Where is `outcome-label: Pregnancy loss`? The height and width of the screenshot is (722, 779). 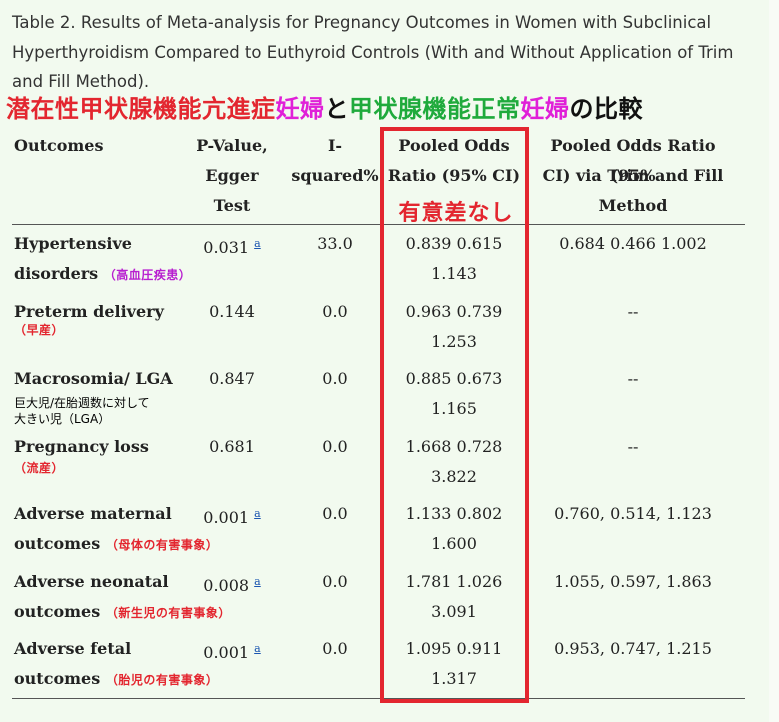 outcome-label: Pregnancy loss is located at coordinates (81, 446).